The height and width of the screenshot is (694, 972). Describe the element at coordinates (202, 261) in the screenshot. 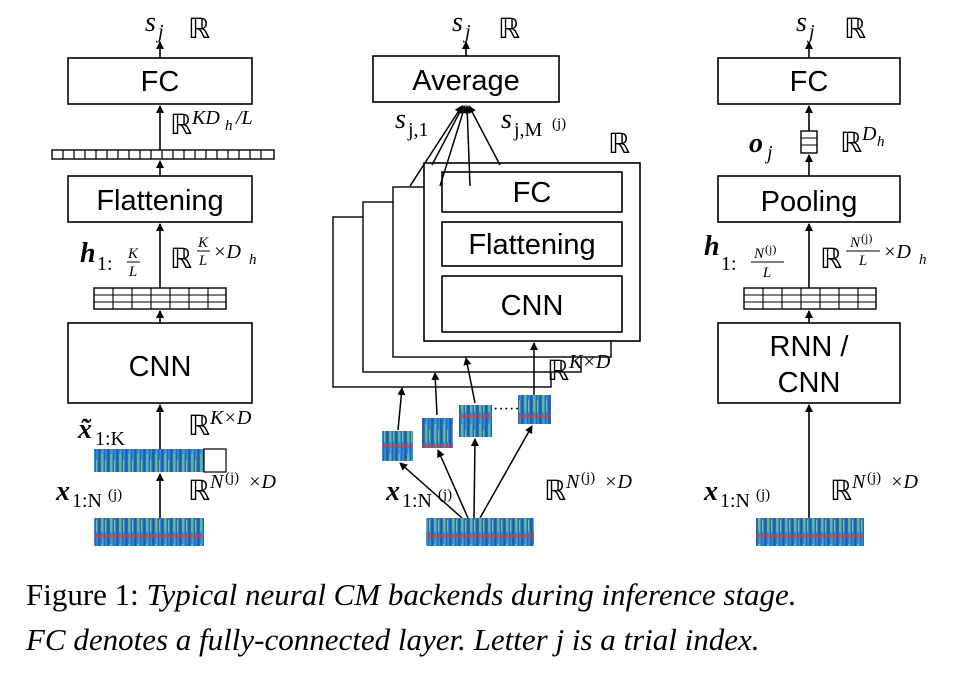

I see `left-h-space-den: L` at that location.